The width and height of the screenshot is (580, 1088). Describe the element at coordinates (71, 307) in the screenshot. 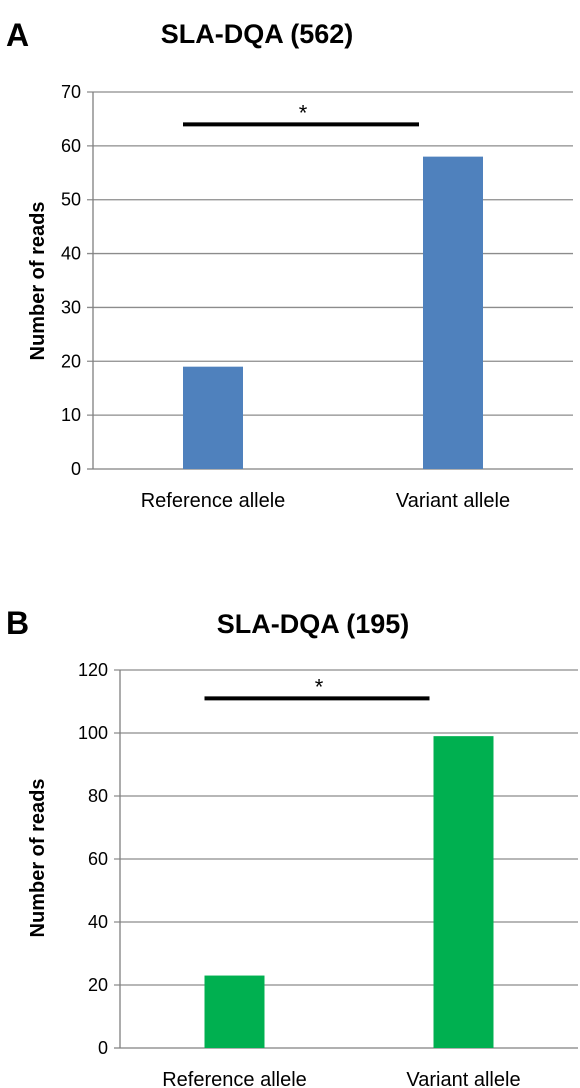

I see `y-tick-label: 30` at that location.